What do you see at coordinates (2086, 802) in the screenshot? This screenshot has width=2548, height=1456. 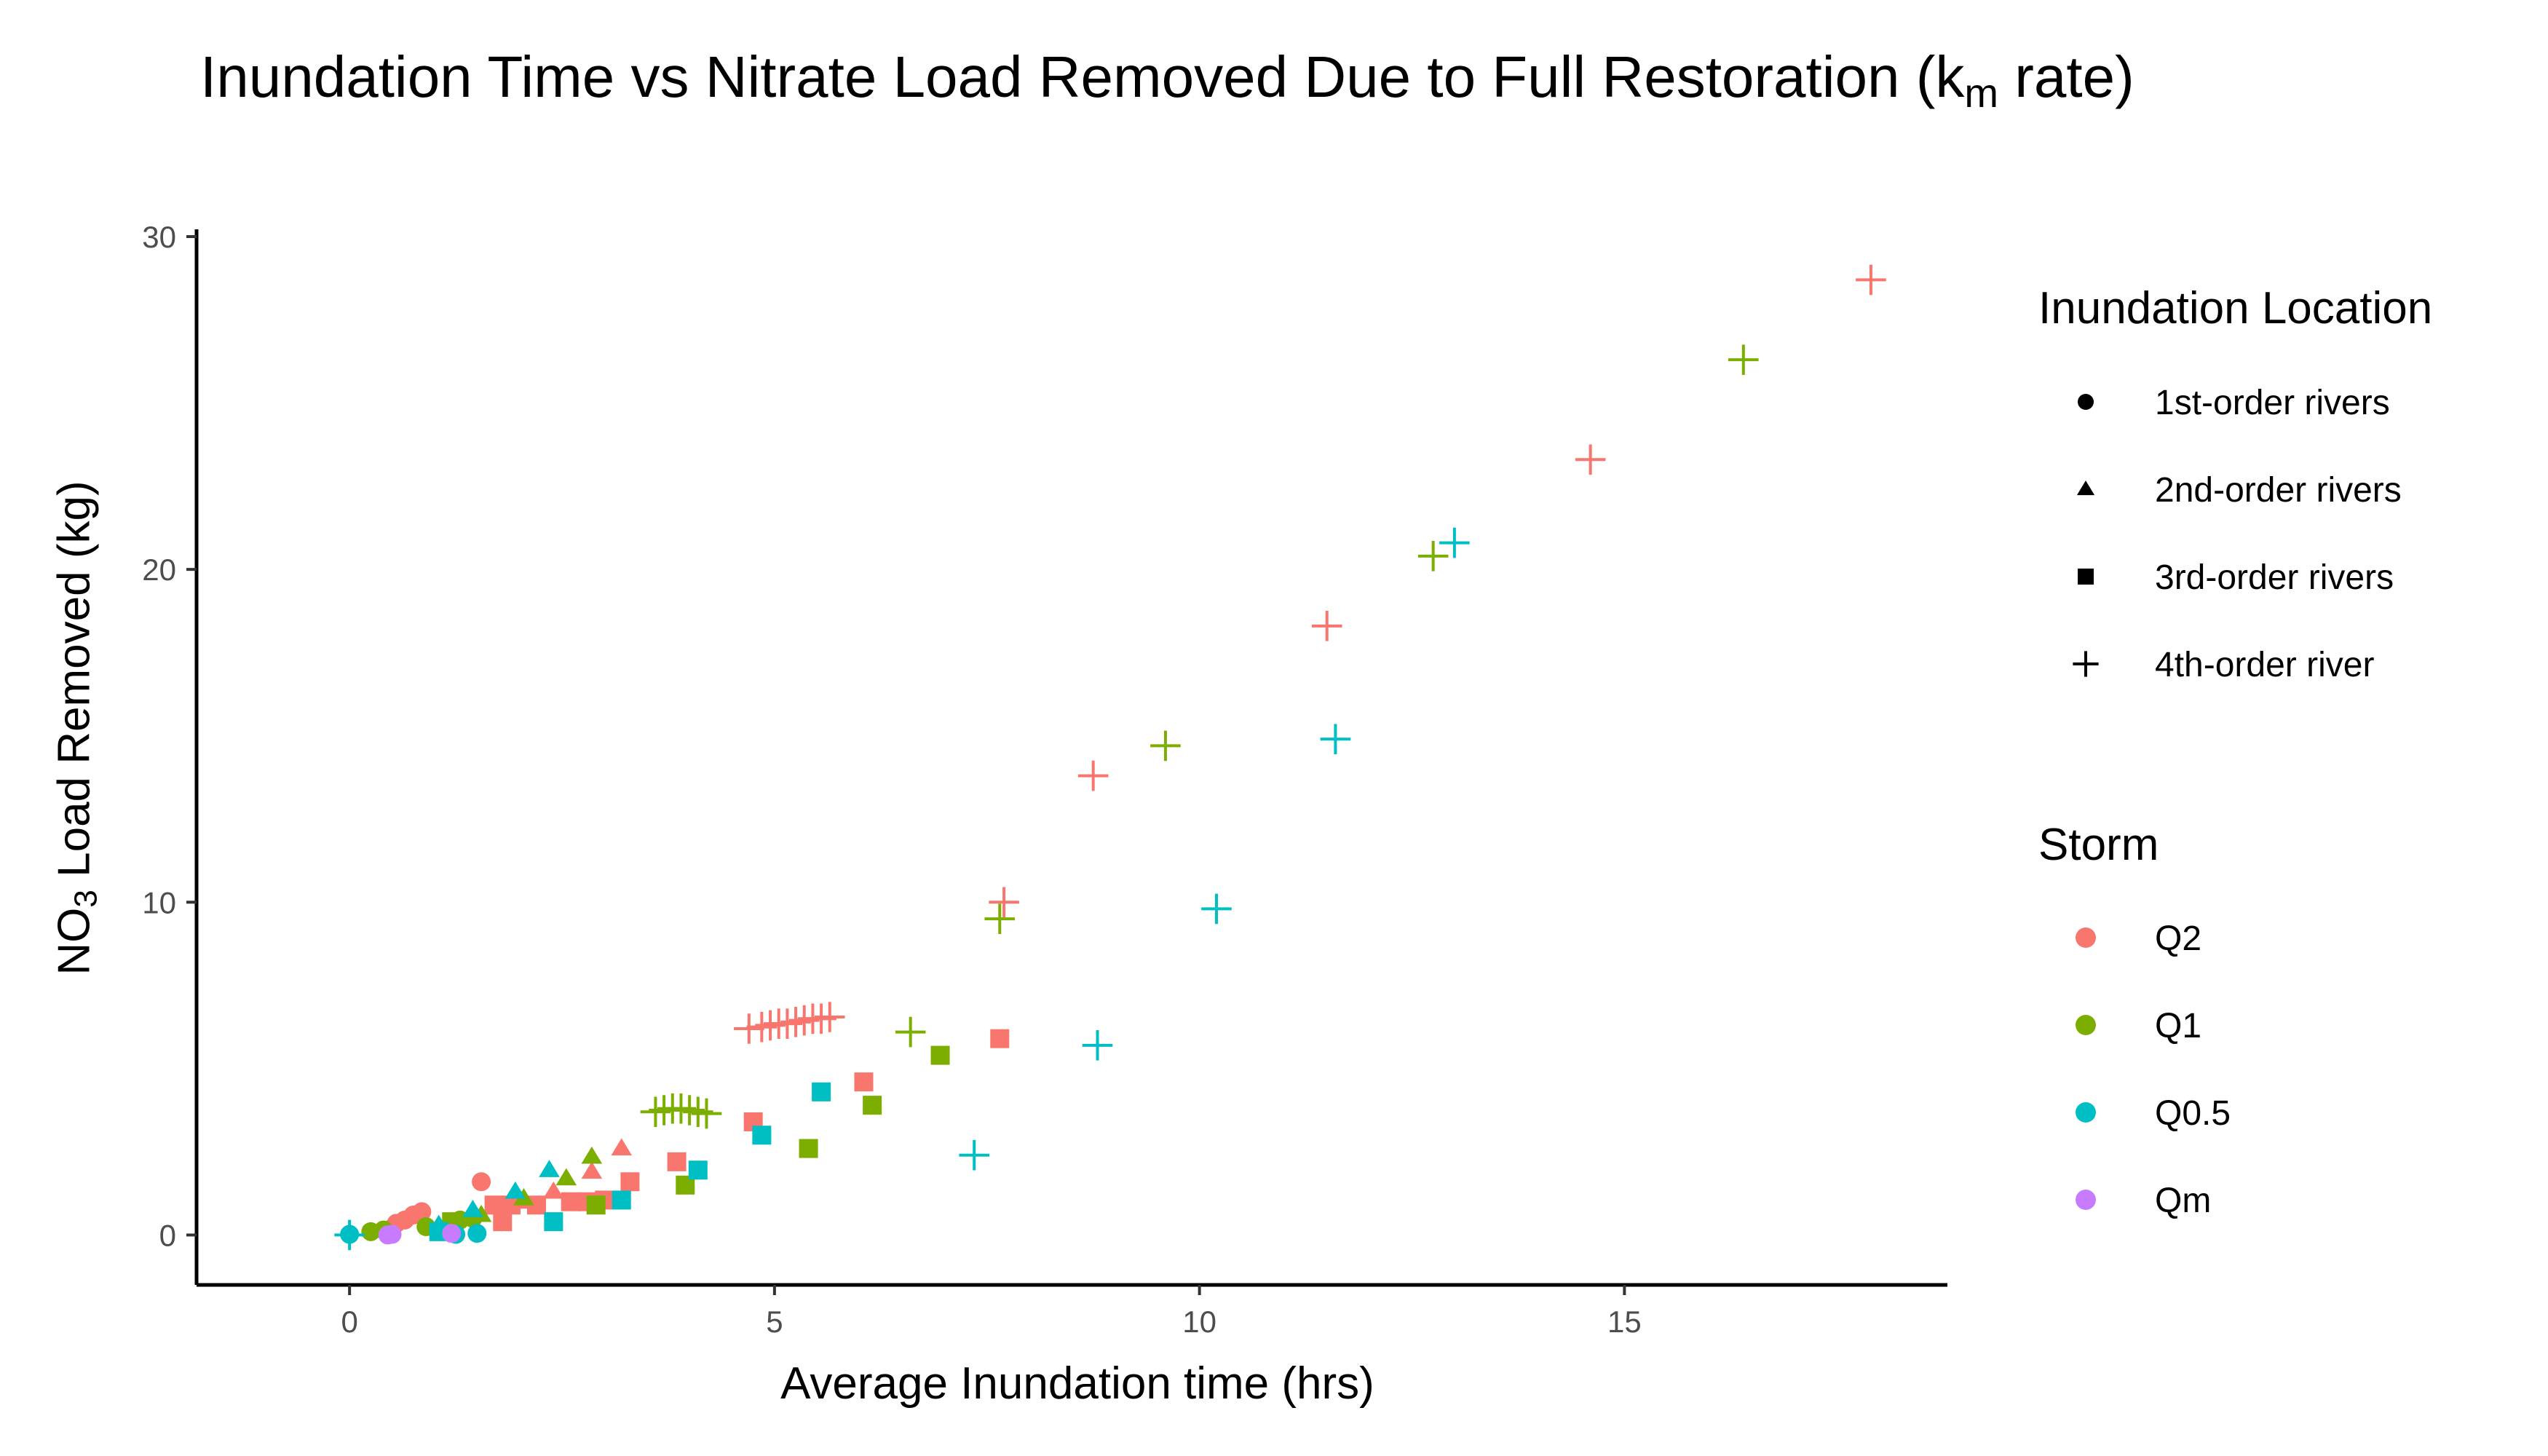 I see `legend-keys` at bounding box center [2086, 802].